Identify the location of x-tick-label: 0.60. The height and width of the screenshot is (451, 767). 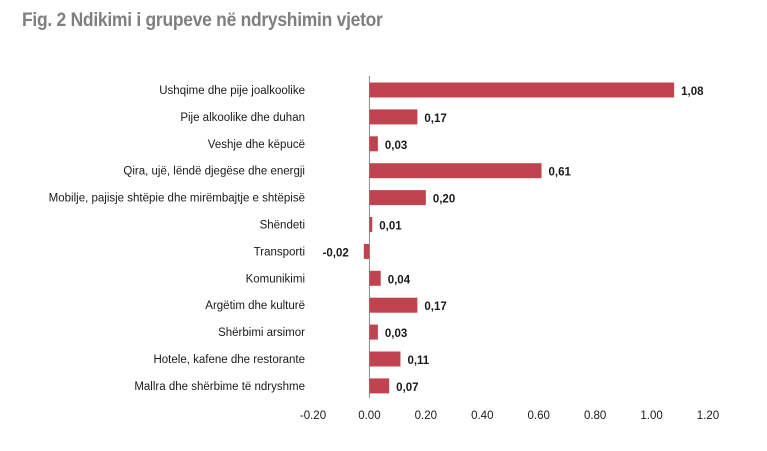
(539, 416).